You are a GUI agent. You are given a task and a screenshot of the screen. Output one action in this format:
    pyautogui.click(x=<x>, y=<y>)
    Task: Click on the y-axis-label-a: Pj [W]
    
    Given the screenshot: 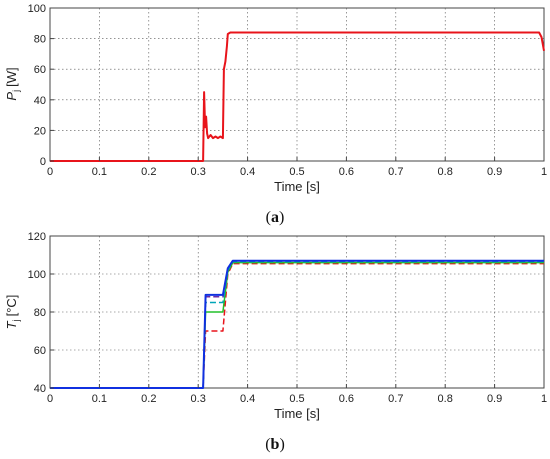 What is the action you would take?
    pyautogui.click(x=12, y=83)
    